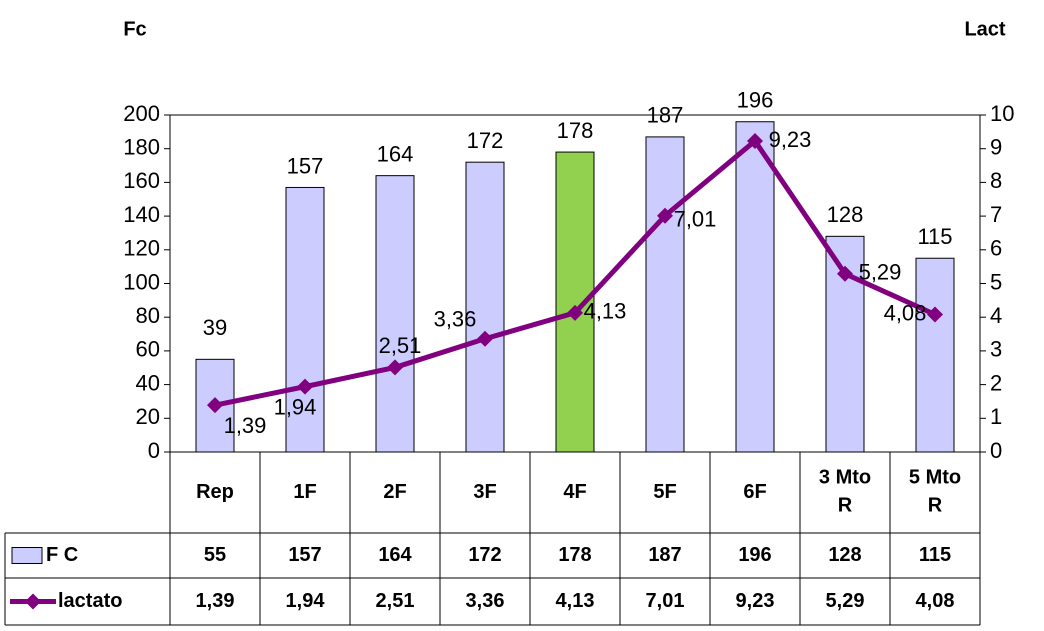  Describe the element at coordinates (62, 555) in the screenshot. I see `legend-label: F C` at that location.